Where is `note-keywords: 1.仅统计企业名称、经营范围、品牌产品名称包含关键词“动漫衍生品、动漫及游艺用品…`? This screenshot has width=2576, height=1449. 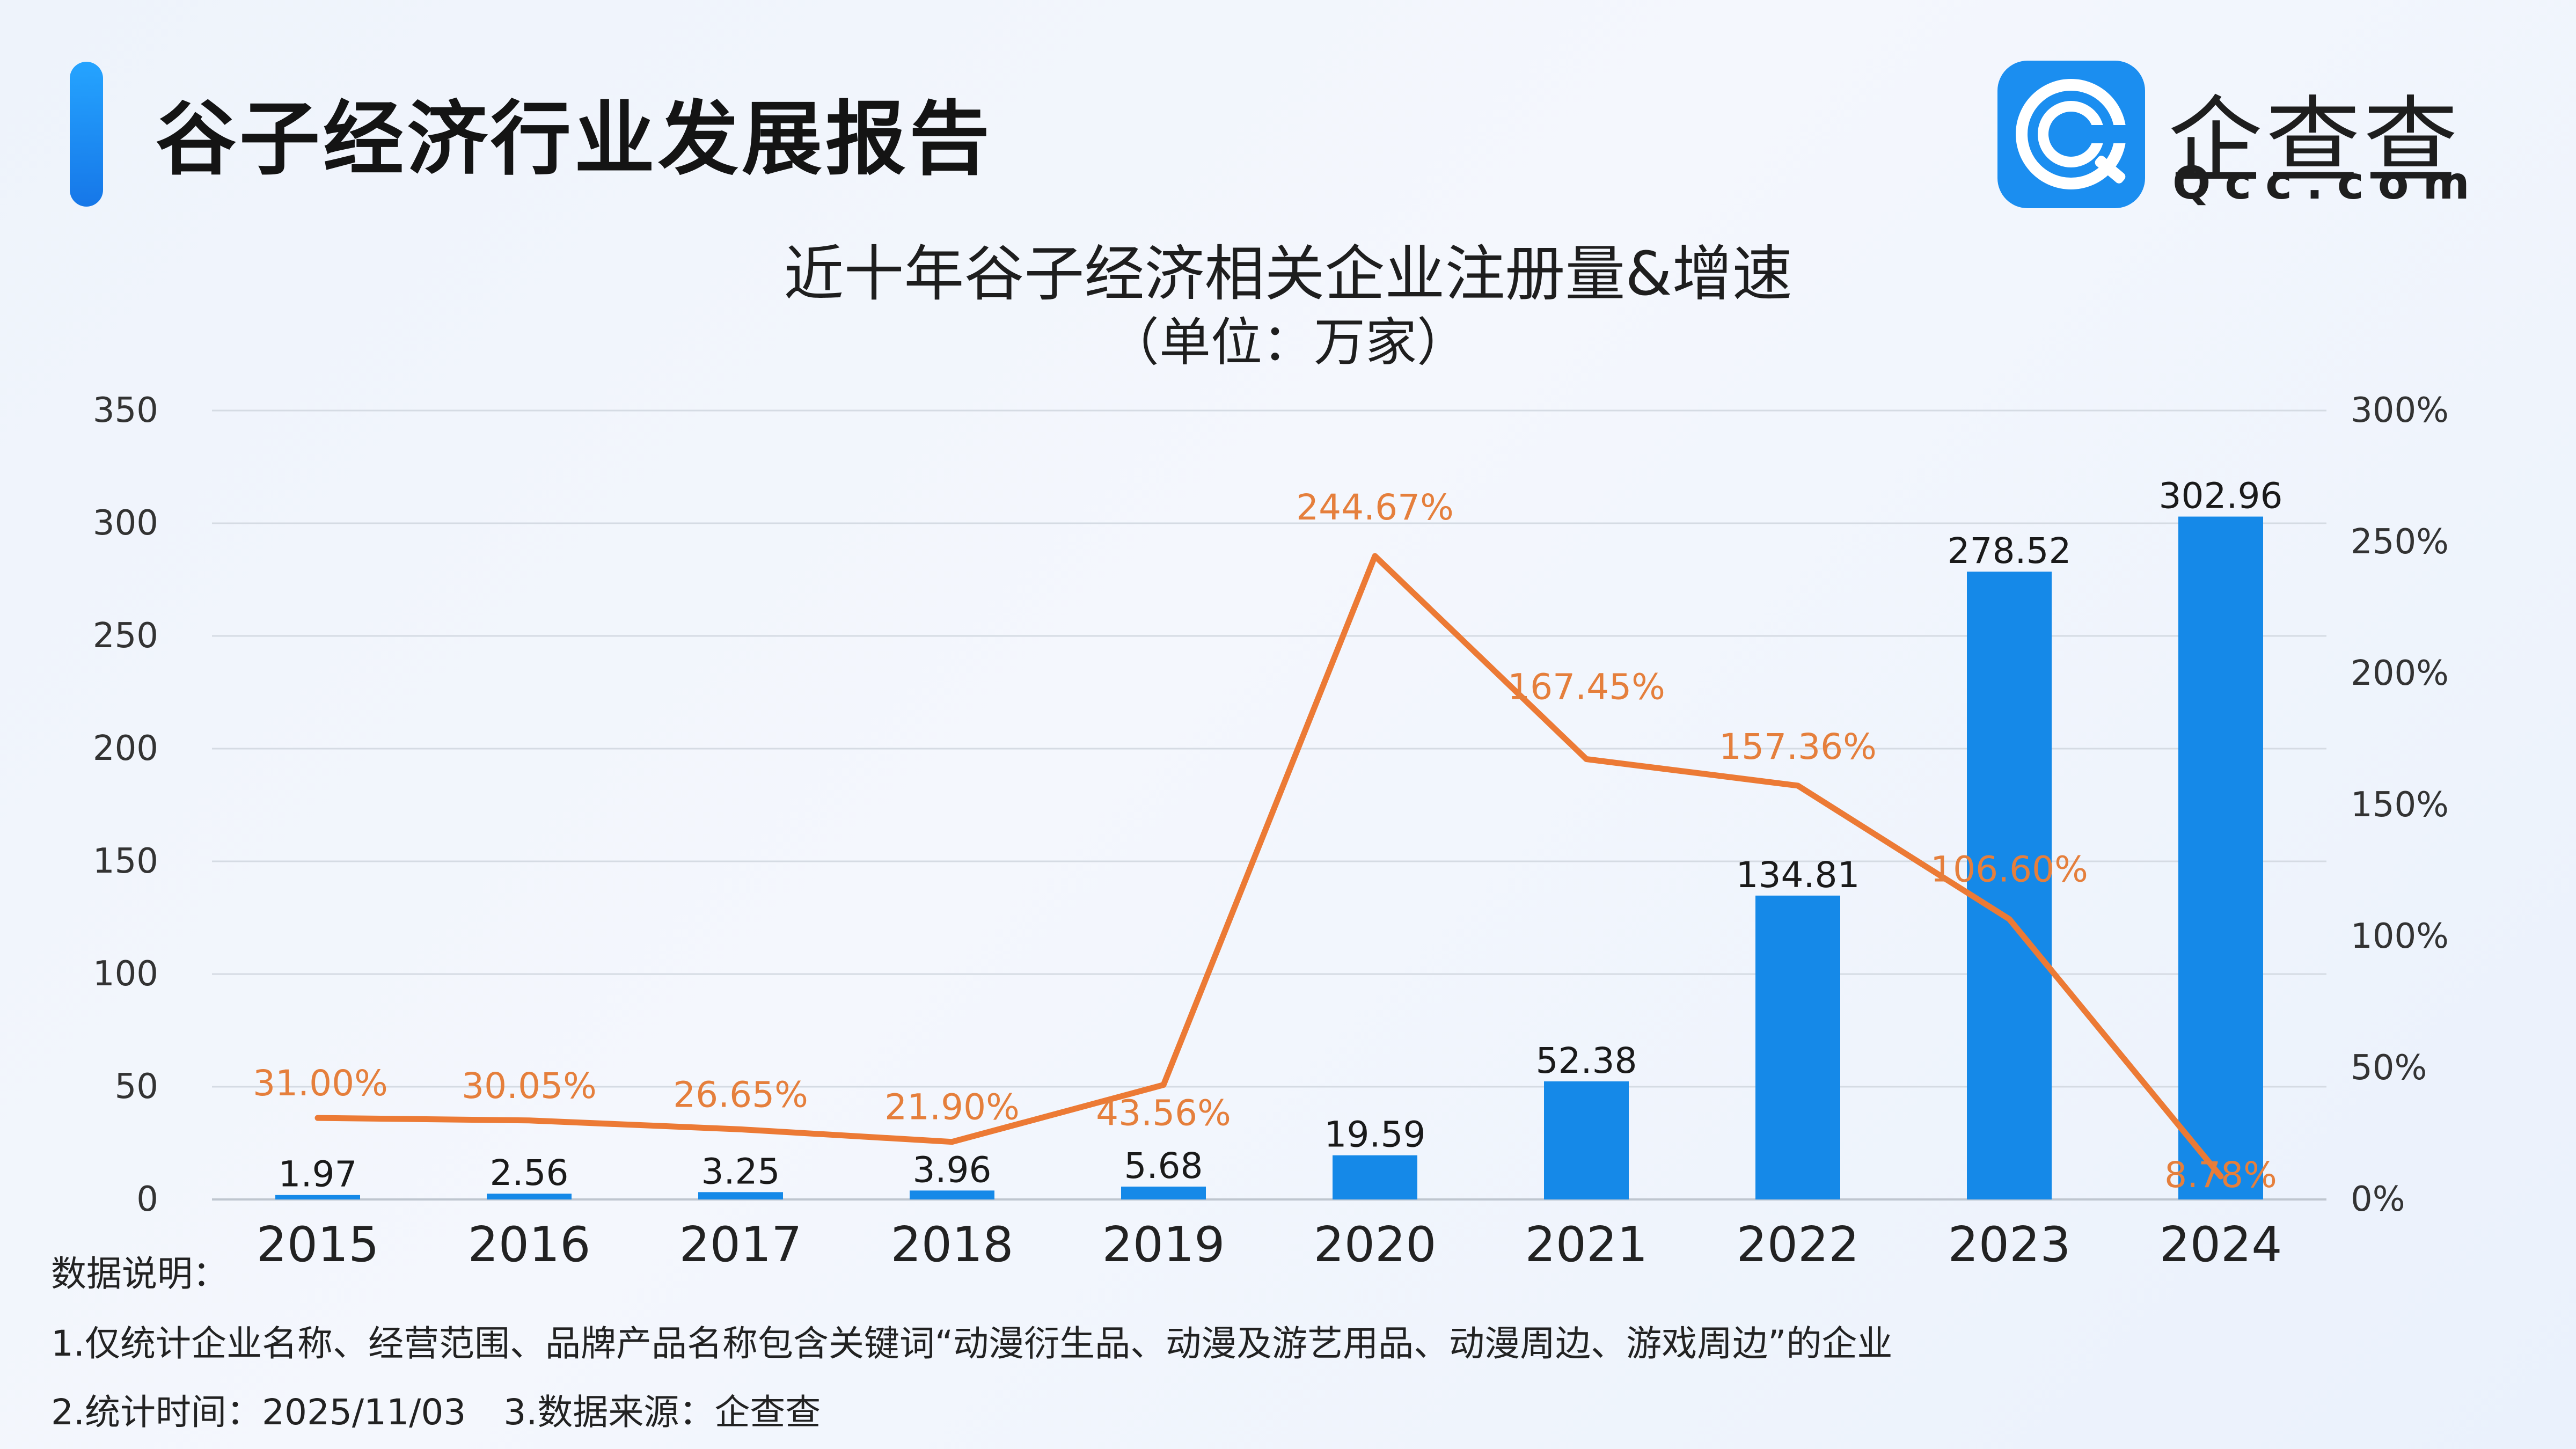
note-keywords: 1.仅统计企业名称、经营范围、品牌产品名称包含关键词“动漫衍生品、动漫及游艺用品… is located at coordinates (972, 1343).